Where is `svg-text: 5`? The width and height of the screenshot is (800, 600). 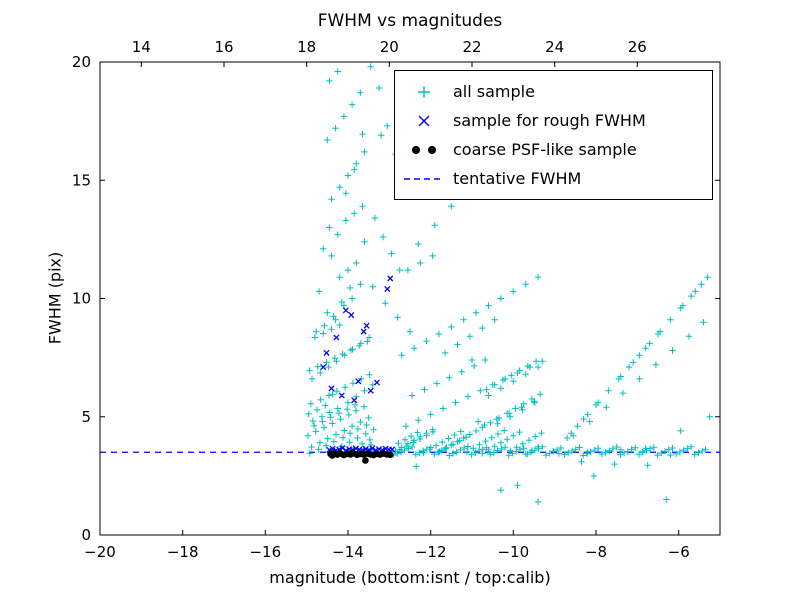
svg-text: 5 is located at coordinates (86, 417).